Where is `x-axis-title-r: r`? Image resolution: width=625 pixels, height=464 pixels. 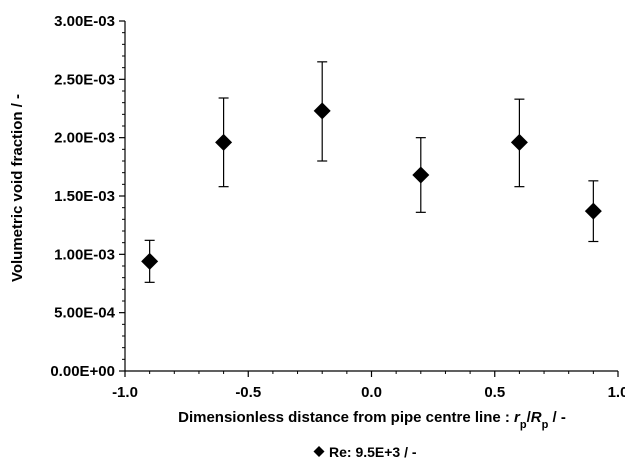 x-axis-title-r: r is located at coordinates (517, 417).